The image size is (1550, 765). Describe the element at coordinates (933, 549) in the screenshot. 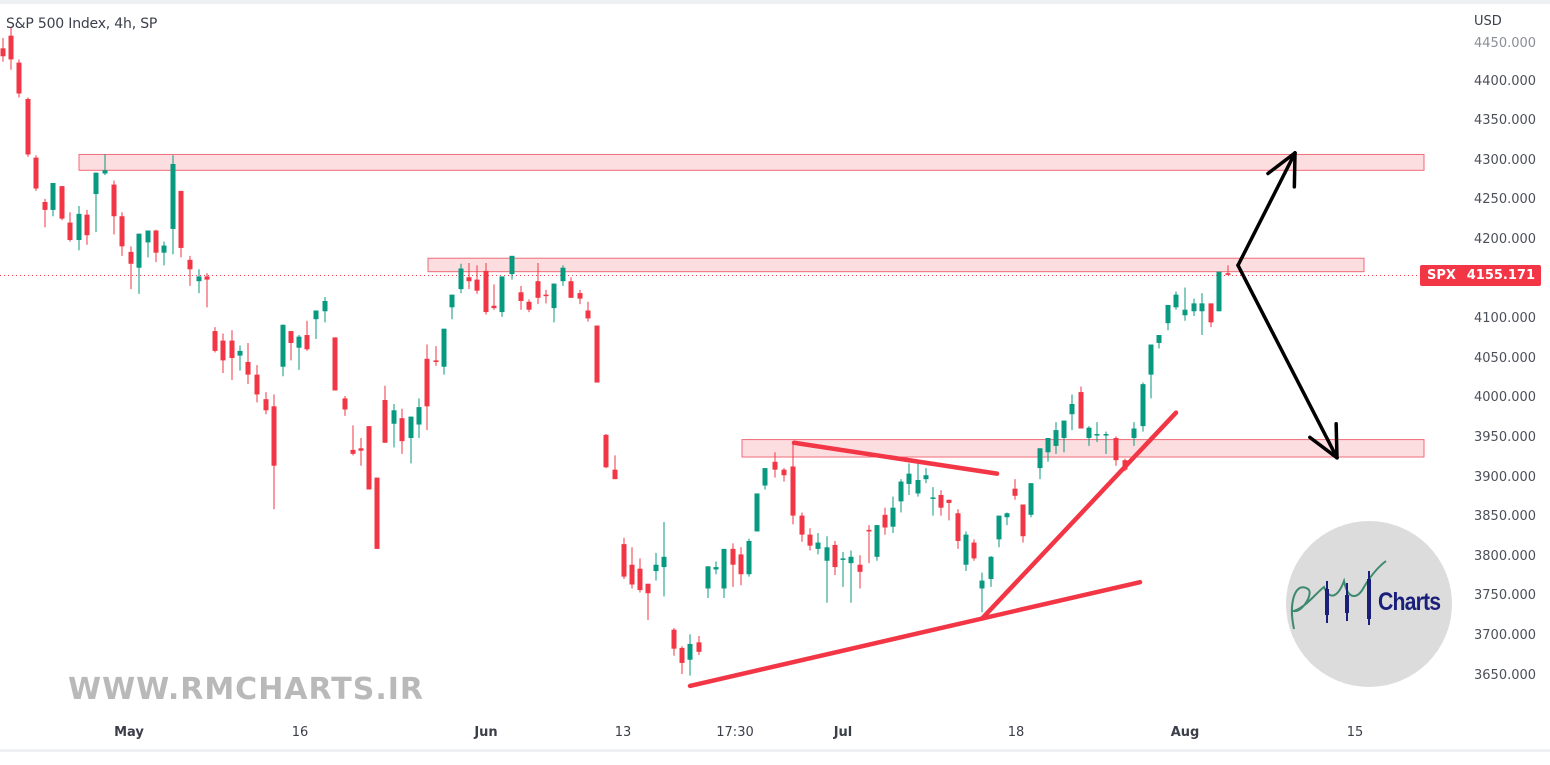

I see `trendlines` at that location.